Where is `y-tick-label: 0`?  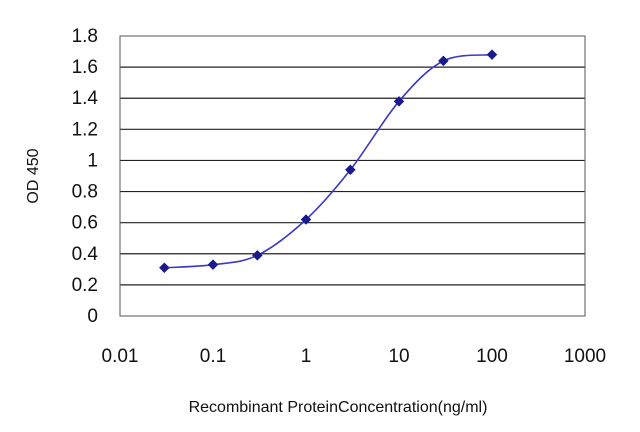
y-tick-label: 0 is located at coordinates (92, 316).